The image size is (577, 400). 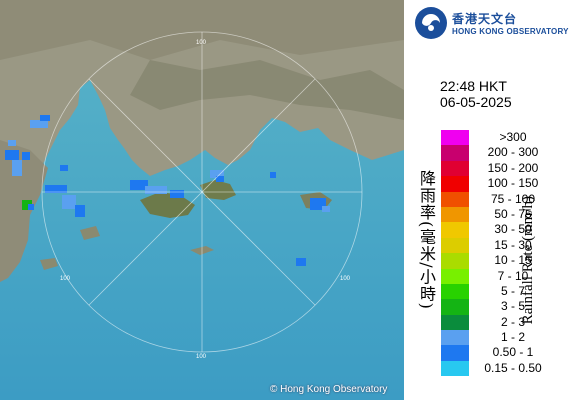 I want to click on legend-label: 10 - 15, so click(x=513, y=260).